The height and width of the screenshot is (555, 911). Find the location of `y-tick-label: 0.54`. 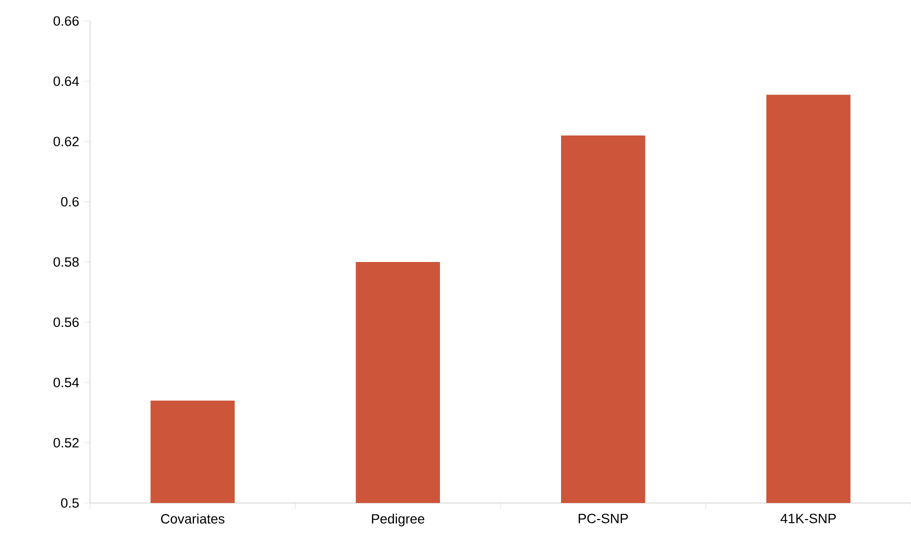

y-tick-label: 0.54 is located at coordinates (66, 383).